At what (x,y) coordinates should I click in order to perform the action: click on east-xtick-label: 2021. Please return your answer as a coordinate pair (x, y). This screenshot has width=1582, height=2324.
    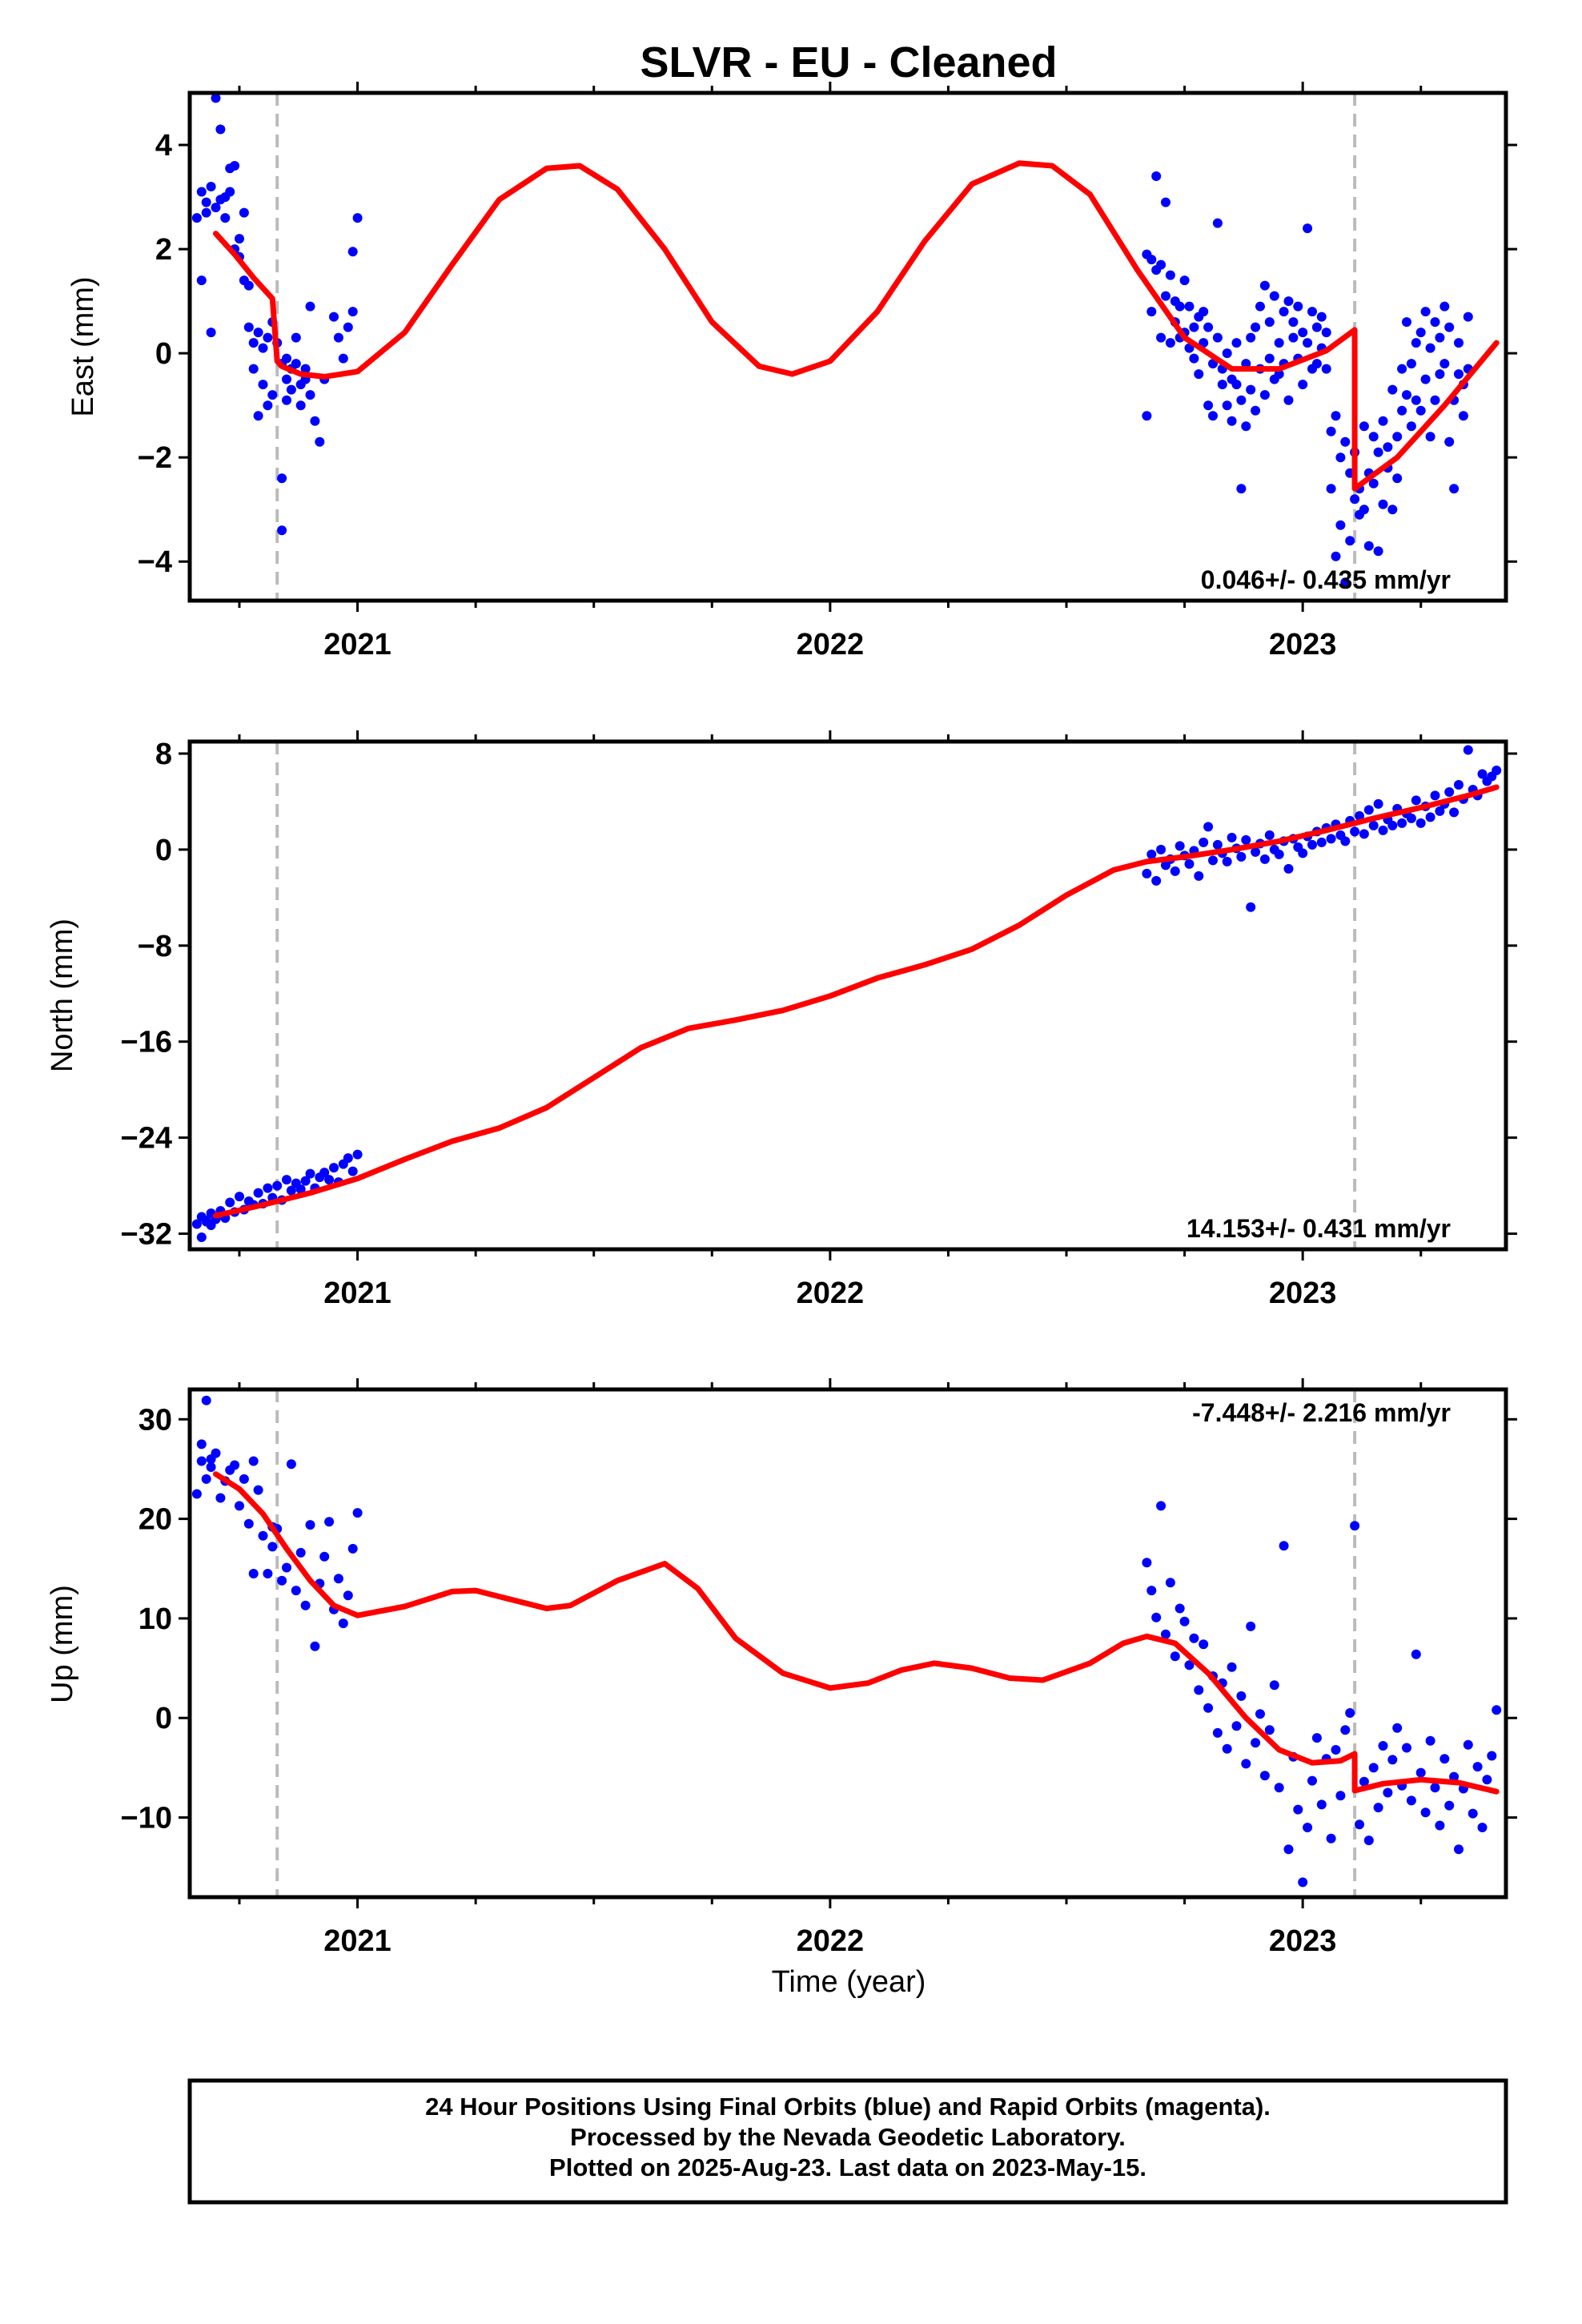
    Looking at the image, I should click on (357, 644).